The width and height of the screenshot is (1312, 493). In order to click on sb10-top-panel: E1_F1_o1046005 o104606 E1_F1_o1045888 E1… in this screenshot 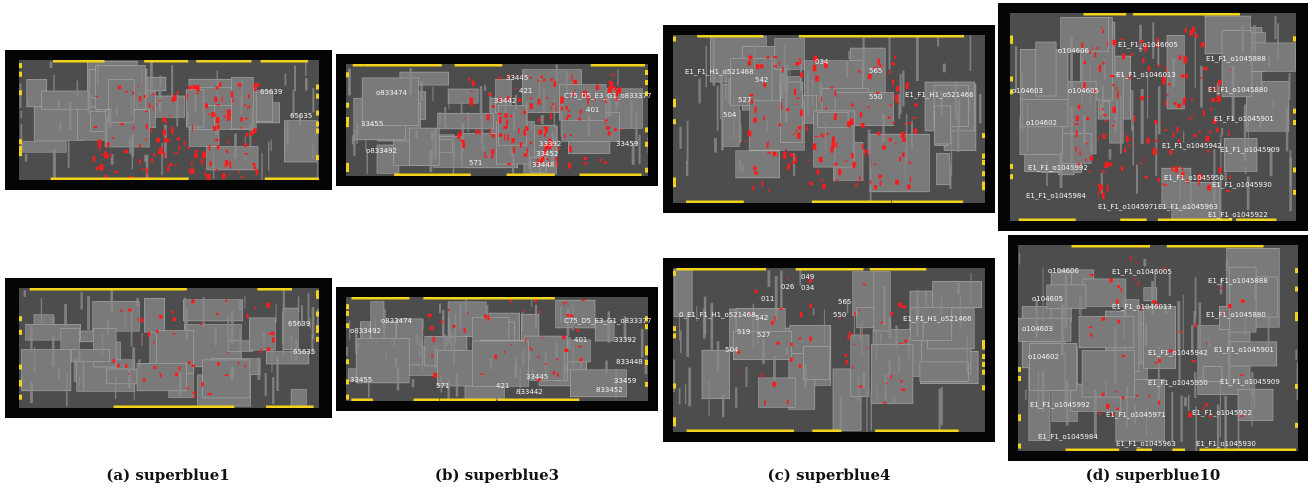, I will do `click(1153, 117)`.